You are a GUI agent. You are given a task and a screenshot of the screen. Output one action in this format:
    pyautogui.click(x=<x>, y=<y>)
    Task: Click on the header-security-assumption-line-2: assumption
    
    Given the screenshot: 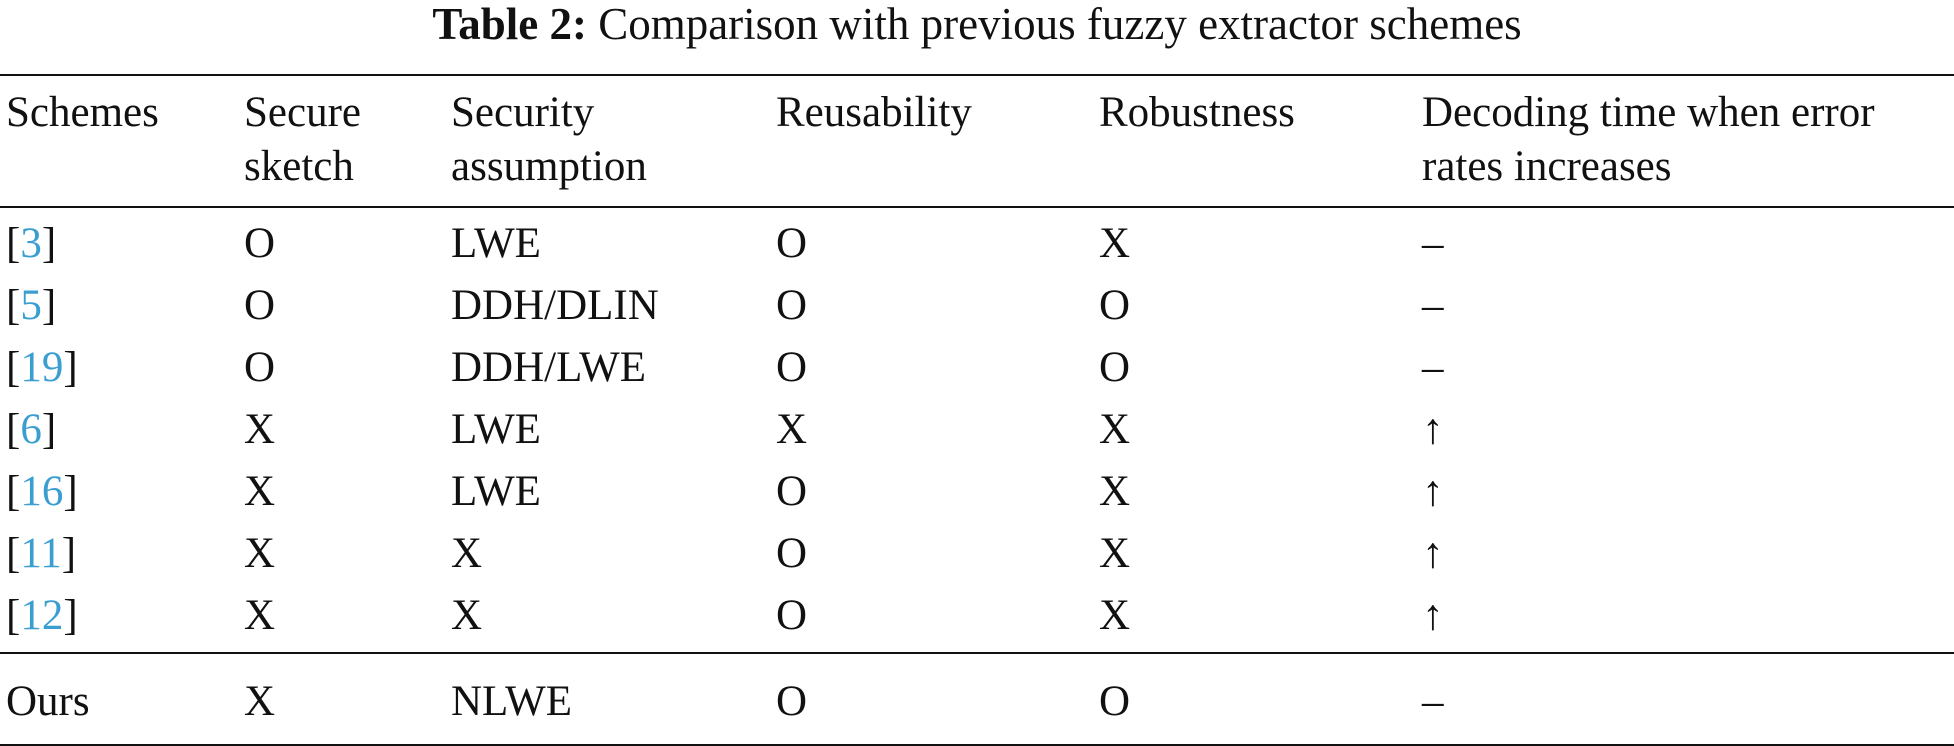 What is the action you would take?
    pyautogui.click(x=549, y=166)
    